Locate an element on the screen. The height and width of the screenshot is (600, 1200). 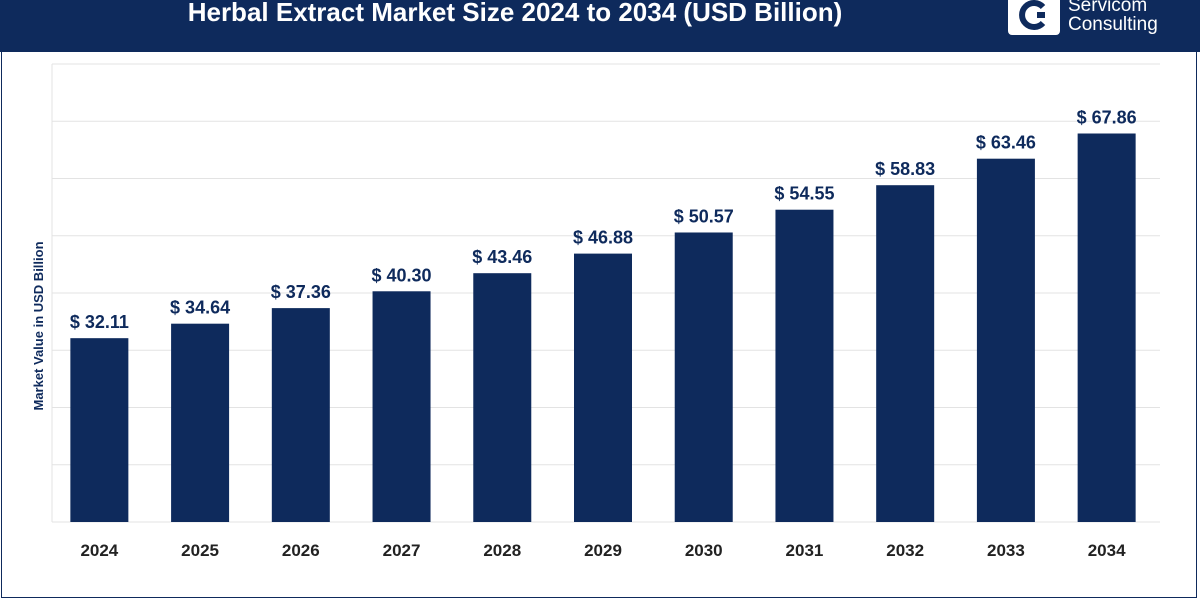
x-tick-label: 2024 is located at coordinates (99, 550).